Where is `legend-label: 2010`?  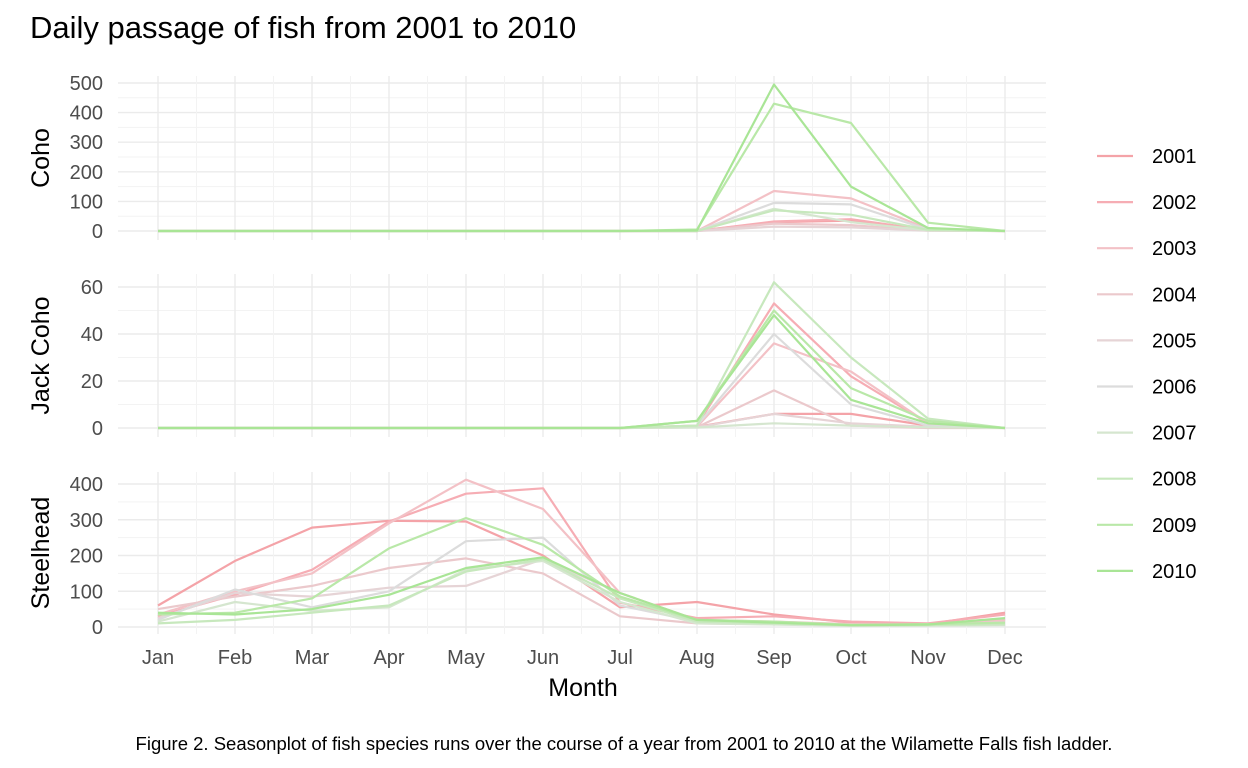 legend-label: 2010 is located at coordinates (1174, 572).